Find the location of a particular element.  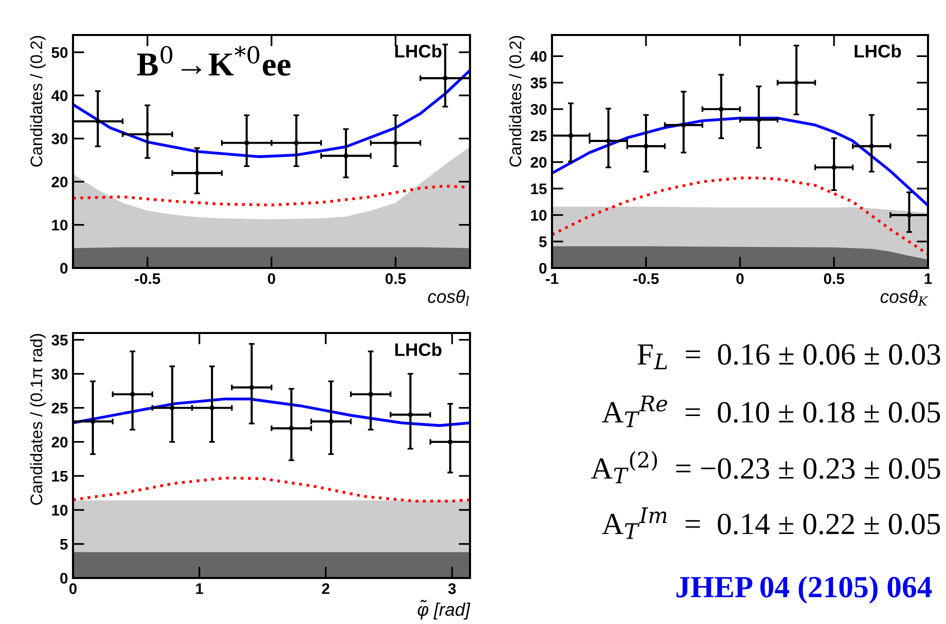

x-tick-label: -1 is located at coordinates (552, 278).